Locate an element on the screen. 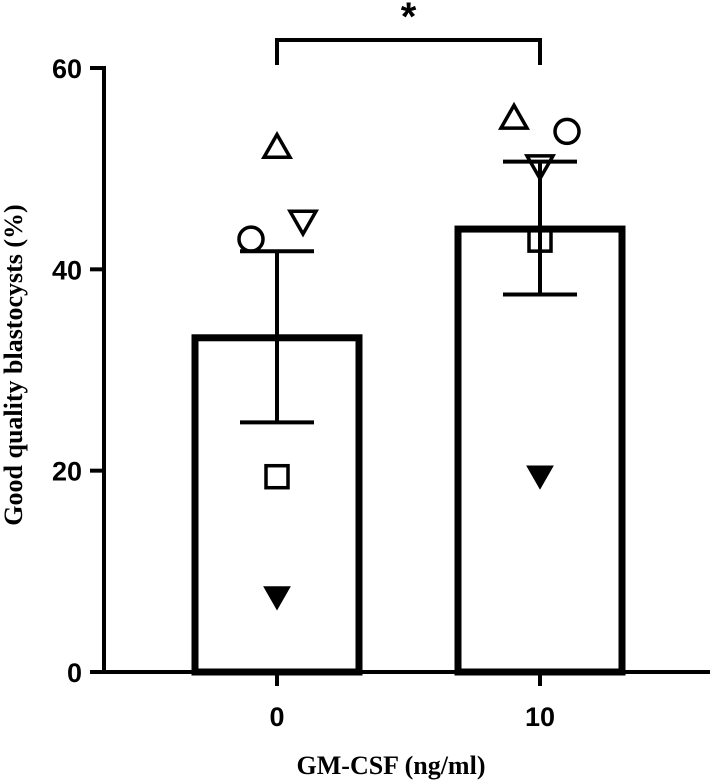  x-tick-label: 0 is located at coordinates (276, 717).